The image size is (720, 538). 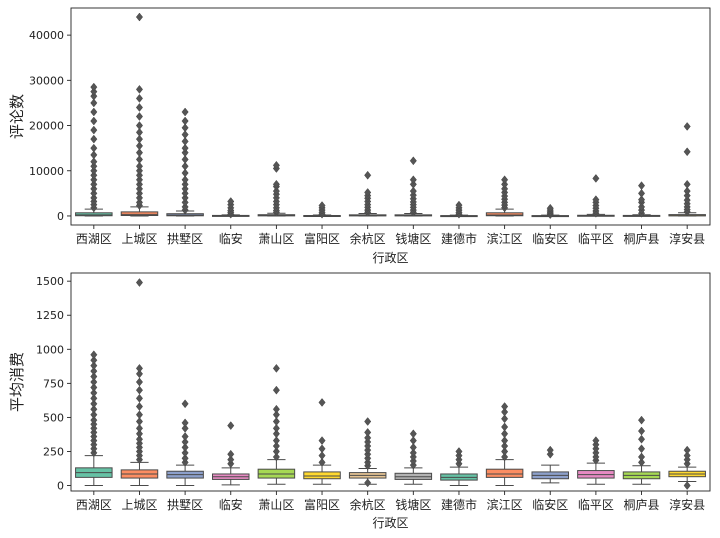 What do you see at coordinates (459, 467) in the screenshot?
I see `box-建德市` at bounding box center [459, 467].